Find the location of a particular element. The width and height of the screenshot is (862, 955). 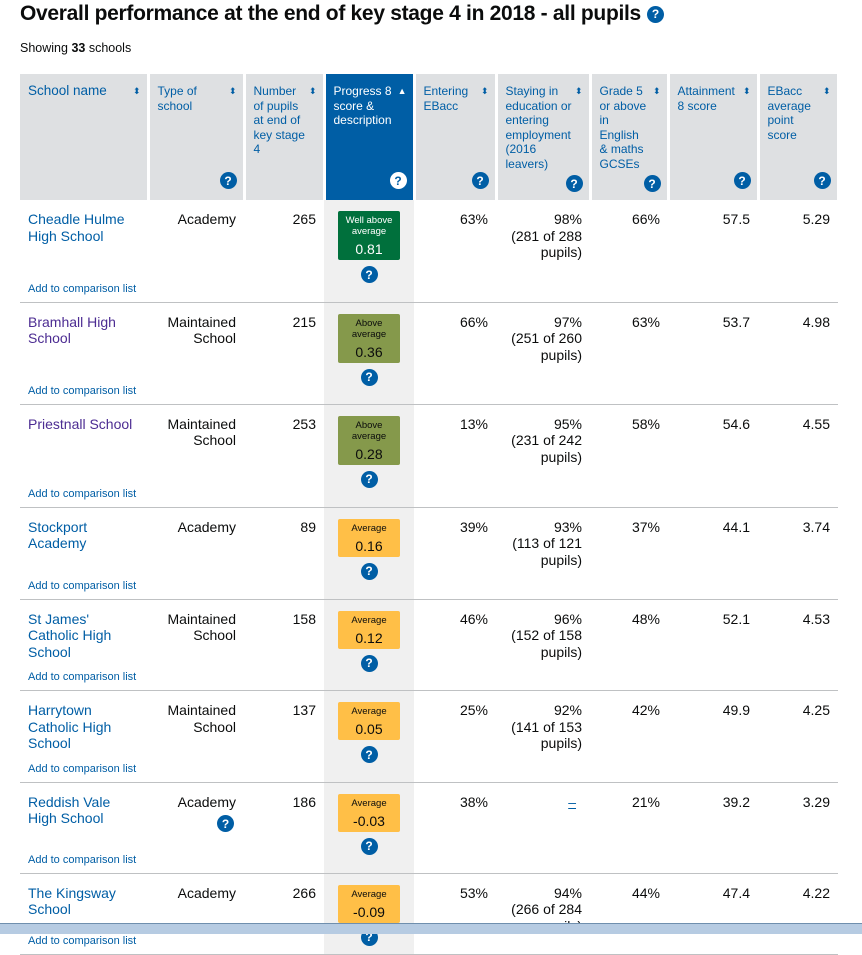

ebacc-average-point-score: 4.55 is located at coordinates (798, 456).